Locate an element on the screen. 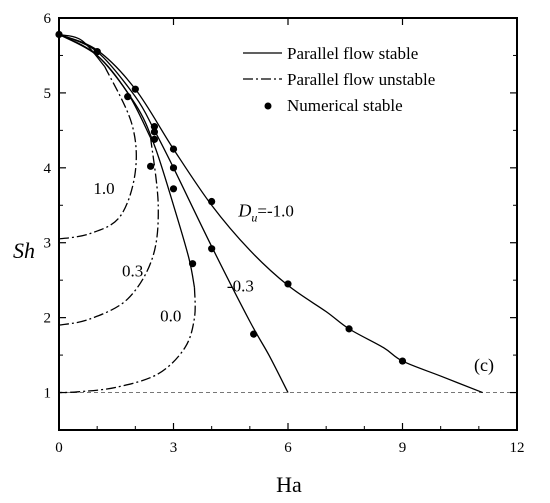  x-tick-label: 0 is located at coordinates (59, 448).